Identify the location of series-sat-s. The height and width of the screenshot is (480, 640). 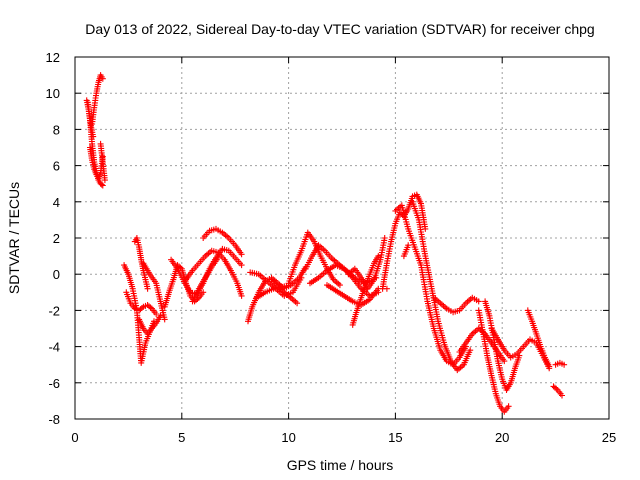
(284, 291).